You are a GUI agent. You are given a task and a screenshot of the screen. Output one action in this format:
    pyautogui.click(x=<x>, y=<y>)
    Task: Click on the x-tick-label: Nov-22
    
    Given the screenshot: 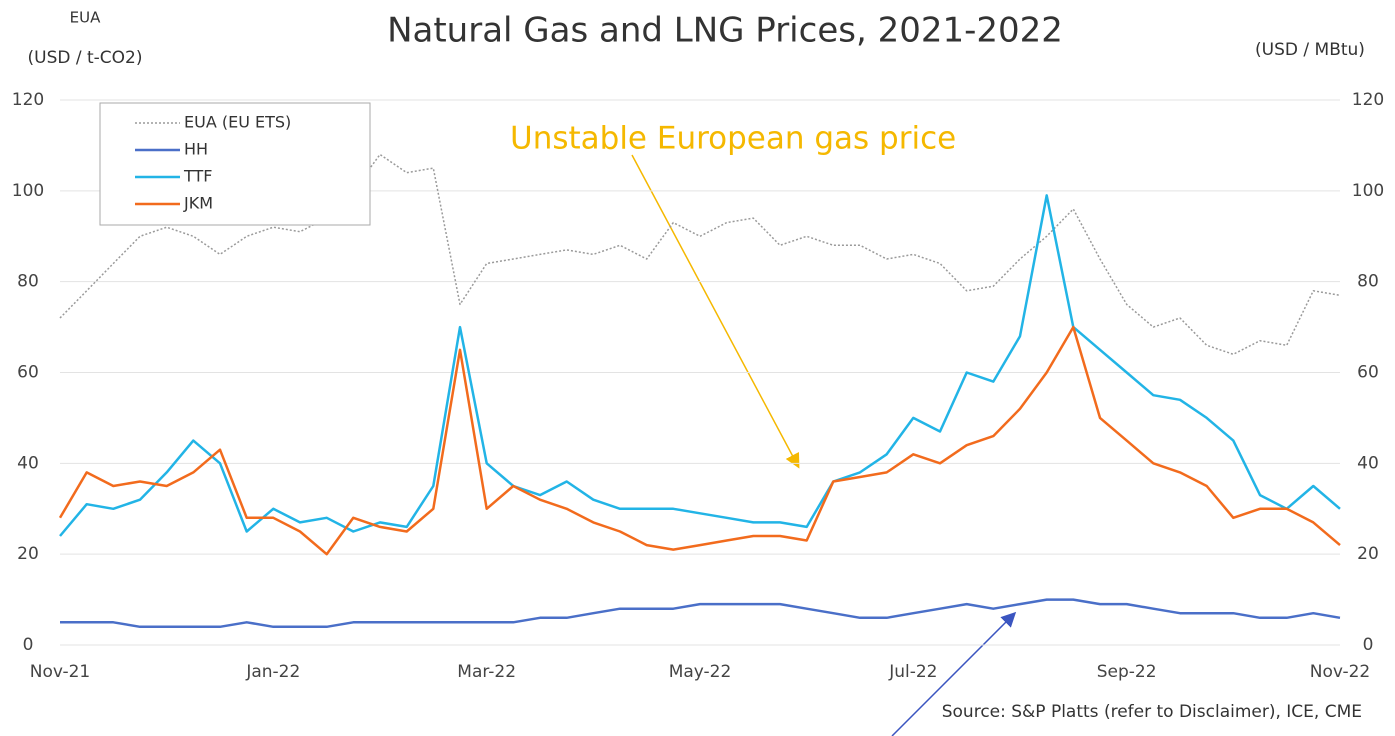 What is the action you would take?
    pyautogui.click(x=1340, y=672)
    